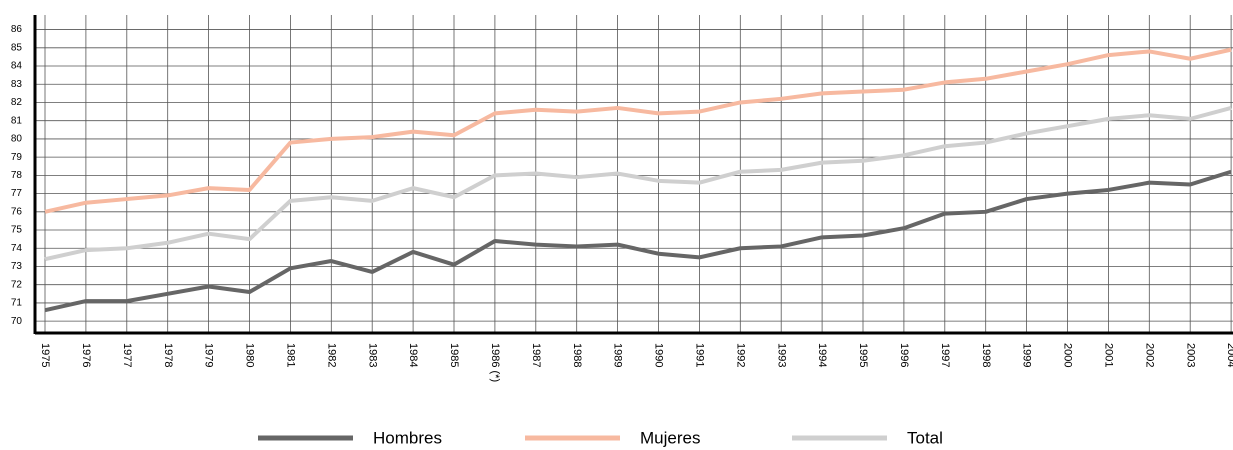  Describe the element at coordinates (454, 355) in the screenshot. I see `x-tick-label: 1985` at that location.